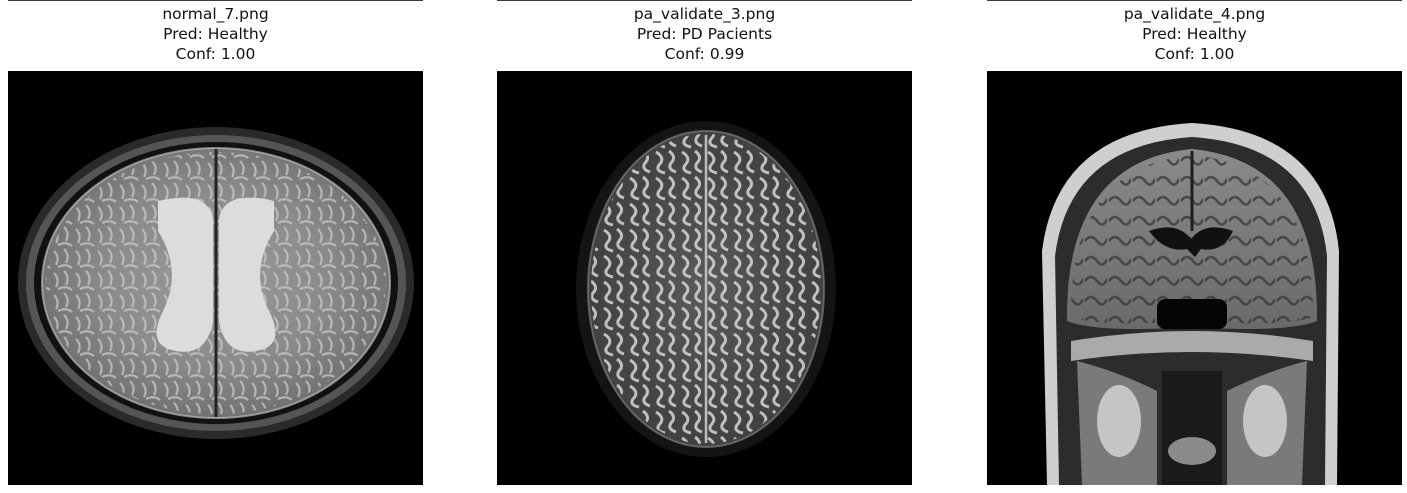 This screenshot has width=1407, height=493. I want to click on filename-label: normal_7.png, so click(215, 14).